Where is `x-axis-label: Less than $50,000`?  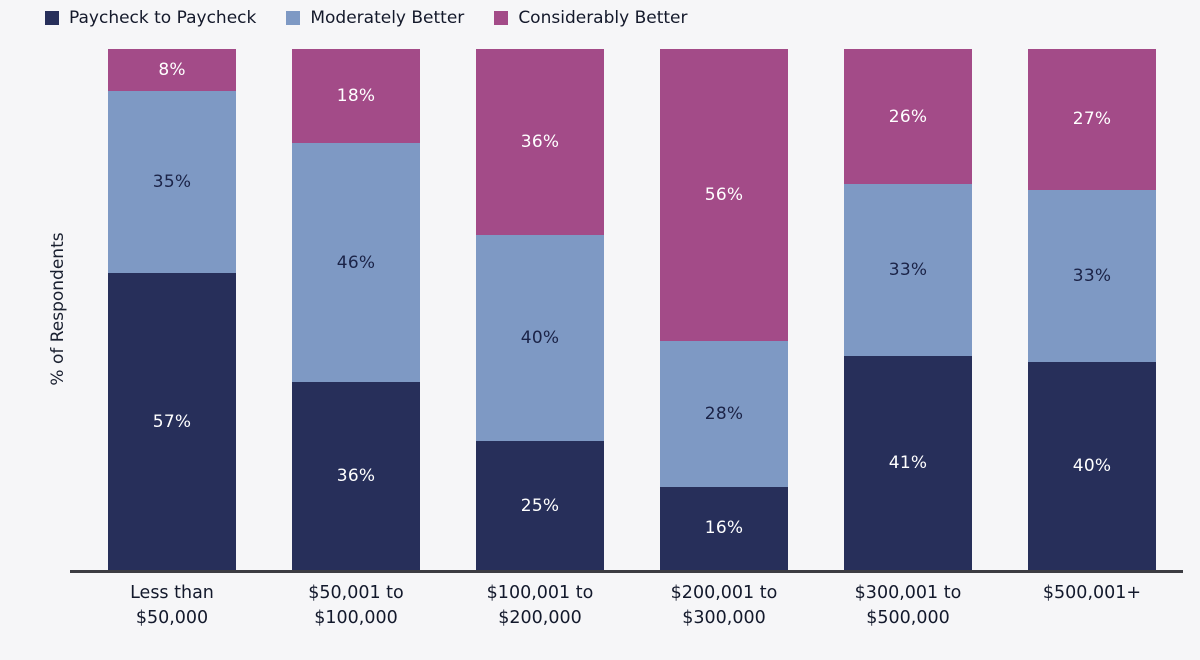 x-axis-label: Less than $50,000 is located at coordinates (172, 605).